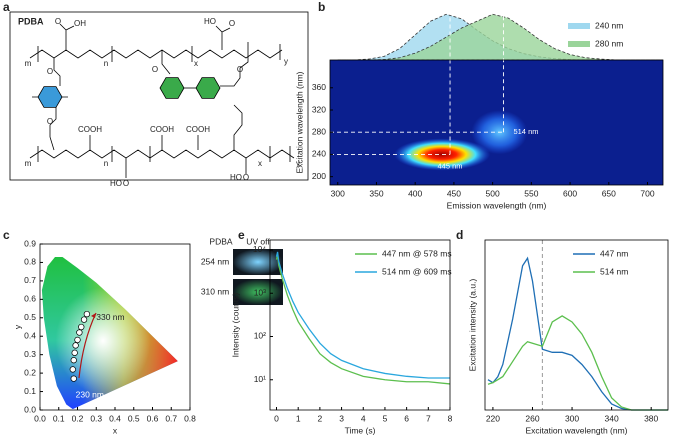 Image resolution: width=678 pixels, height=442 pixels. Describe the element at coordinates (110, 317) in the screenshot. I see `annotation-label: 330 nm` at that location.